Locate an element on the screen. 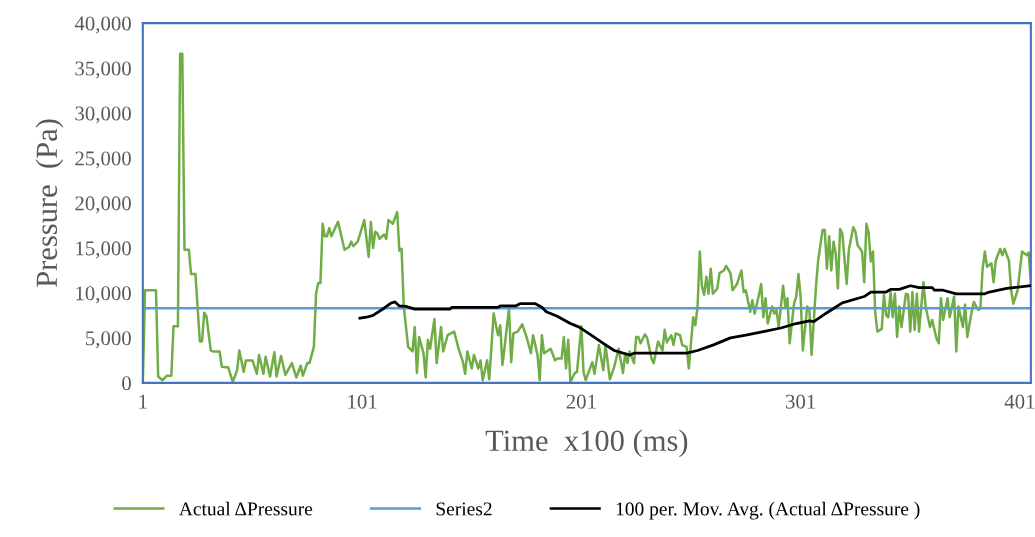  y-tick-label: 15,000 is located at coordinates (103, 250).